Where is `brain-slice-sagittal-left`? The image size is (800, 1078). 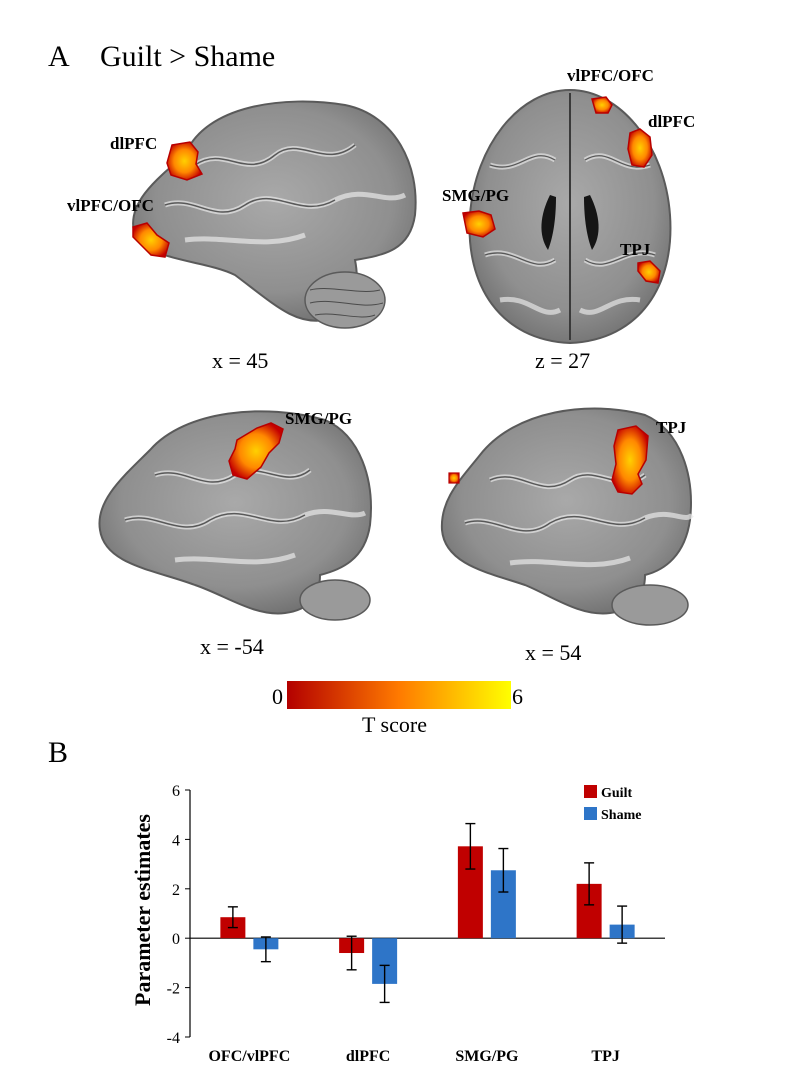
brain-slice-sagittal-left is located at coordinates (235, 515).